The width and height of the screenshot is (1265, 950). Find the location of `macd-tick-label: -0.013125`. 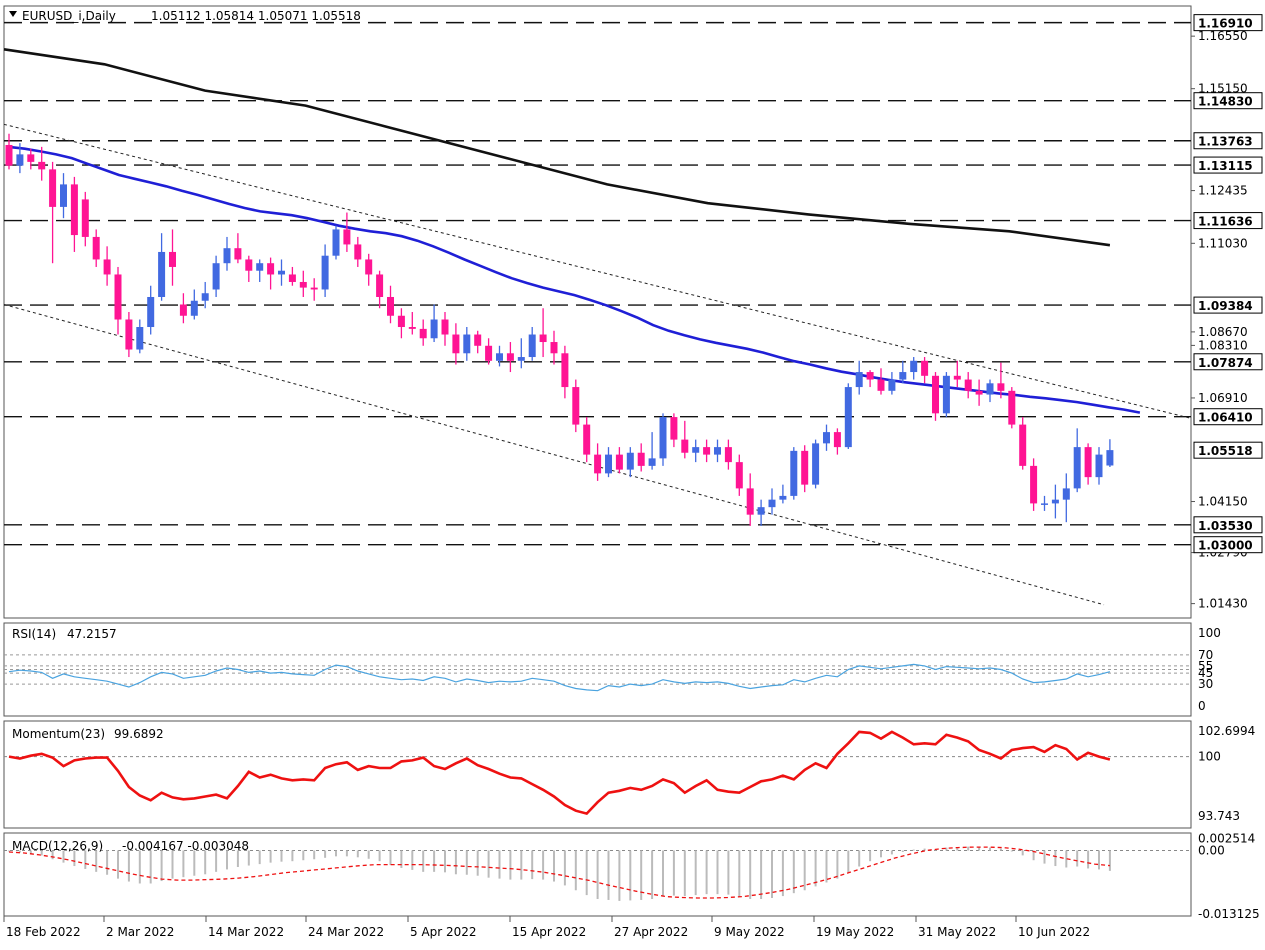

macd-tick-label: -0.013125 is located at coordinates (1229, 914).